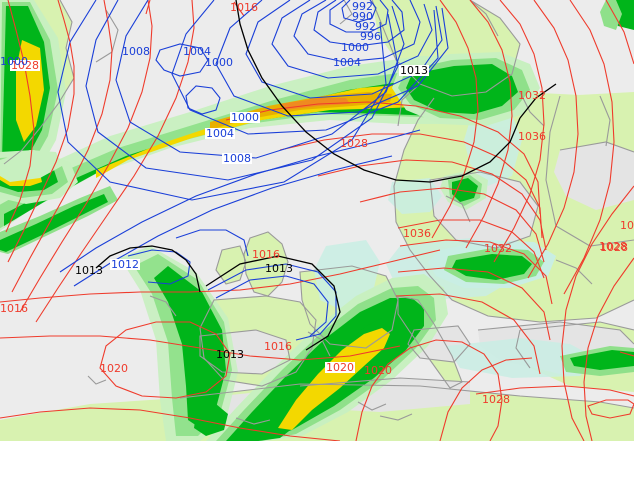  What do you see at coordinates (362, 16) in the screenshot?
I see `isobar-label: 990` at bounding box center [362, 16].